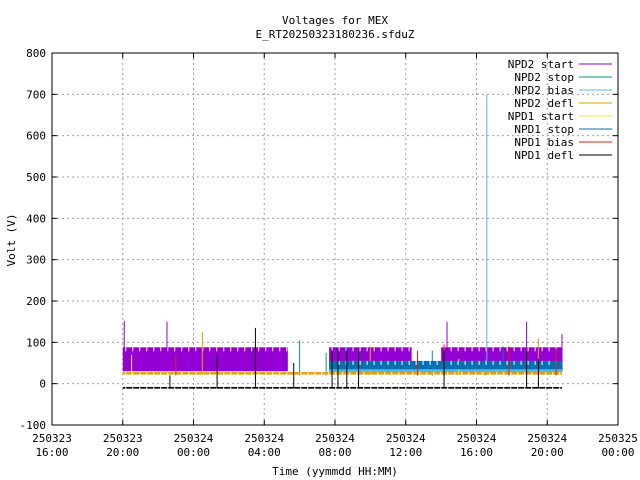  Describe the element at coordinates (36, 53) in the screenshot. I see `y-tick-label: 800` at that location.